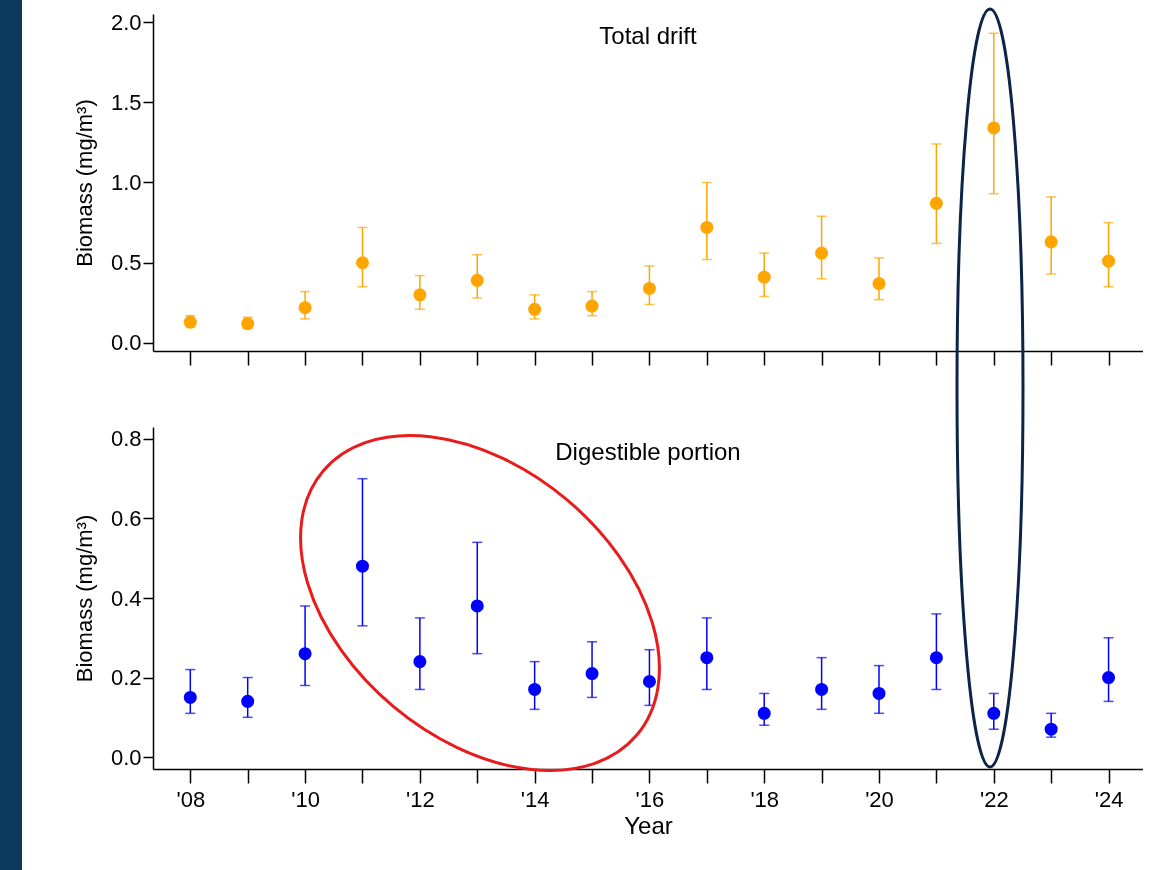 This screenshot has height=870, width=1152. What do you see at coordinates (1109, 799) in the screenshot?
I see `x-tick-label: '24` at bounding box center [1109, 799].